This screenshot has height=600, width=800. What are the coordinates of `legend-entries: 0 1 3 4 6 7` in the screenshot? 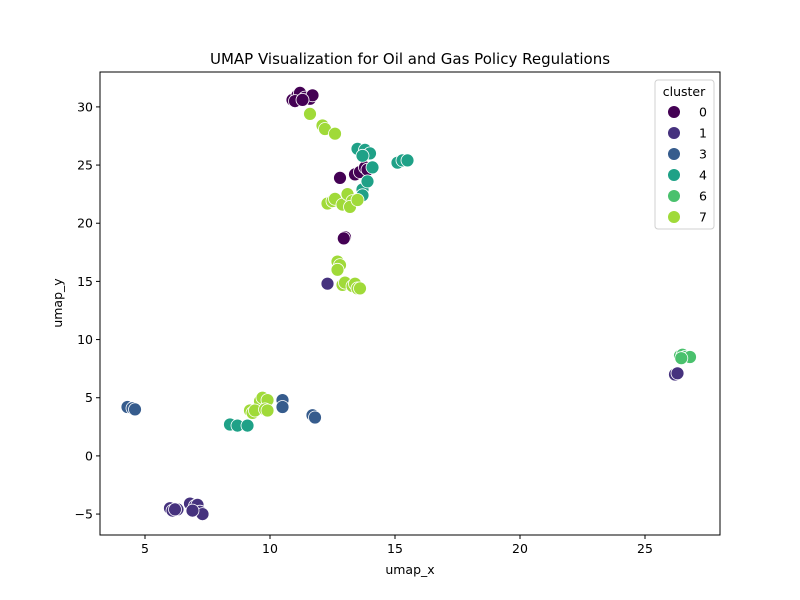 It's located at (687, 165).